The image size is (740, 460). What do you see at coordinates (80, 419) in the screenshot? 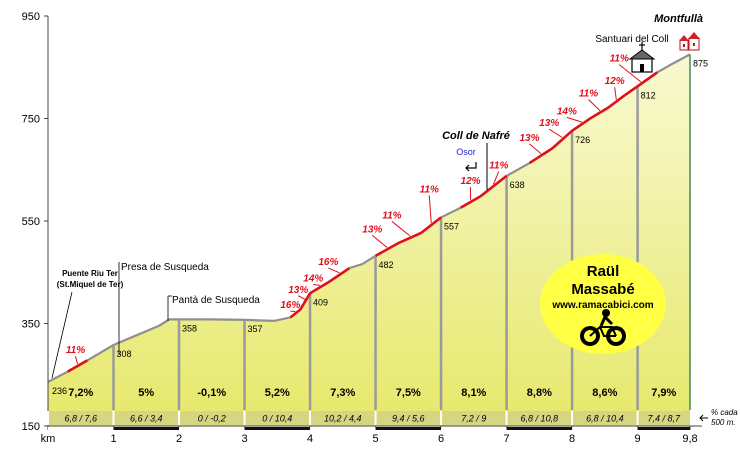
I see `sub-gradient-label: 6,8 / 7,6` at bounding box center [80, 419].